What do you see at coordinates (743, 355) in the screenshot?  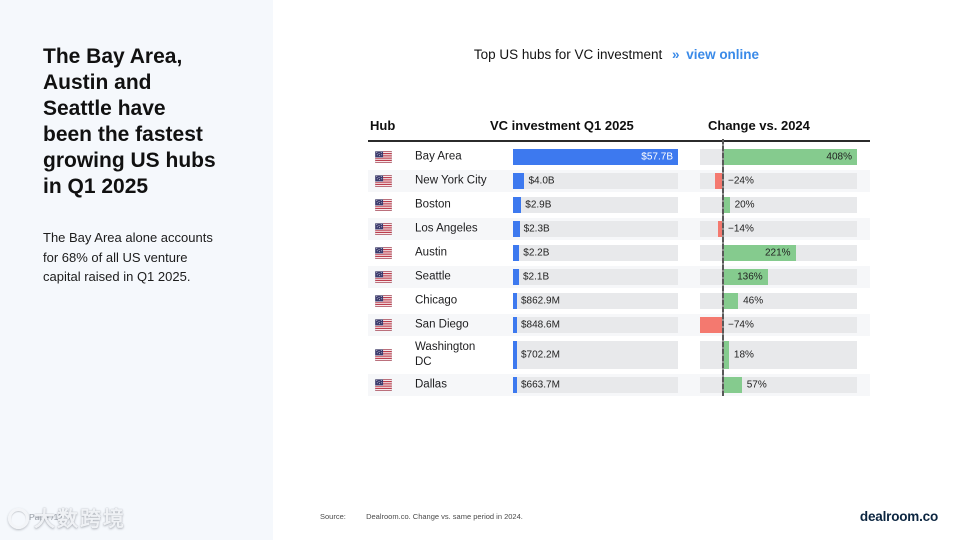 I see `change-value-label: 18%` at bounding box center [743, 355].